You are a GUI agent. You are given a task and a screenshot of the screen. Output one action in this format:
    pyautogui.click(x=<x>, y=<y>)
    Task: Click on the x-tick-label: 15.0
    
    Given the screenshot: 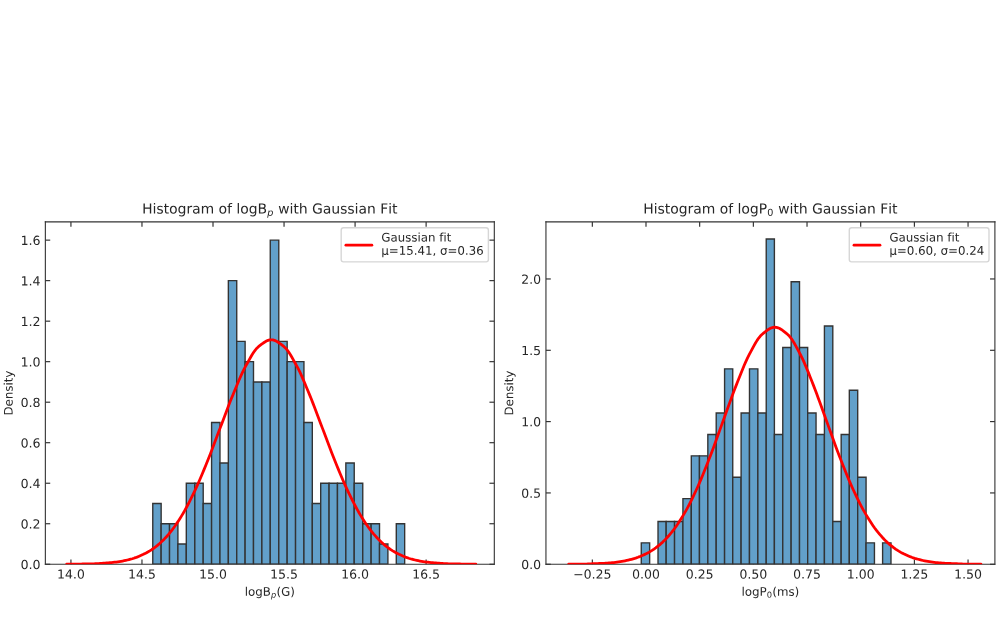 What is the action you would take?
    pyautogui.click(x=213, y=574)
    